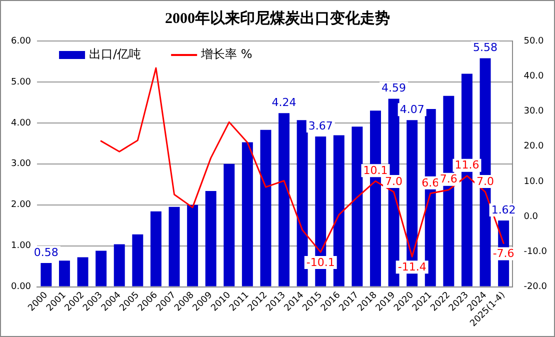 The height and width of the screenshot is (337, 555). What do you see at coordinates (226, 54) in the screenshot?
I see `legend-label: 增长率 %` at bounding box center [226, 54].